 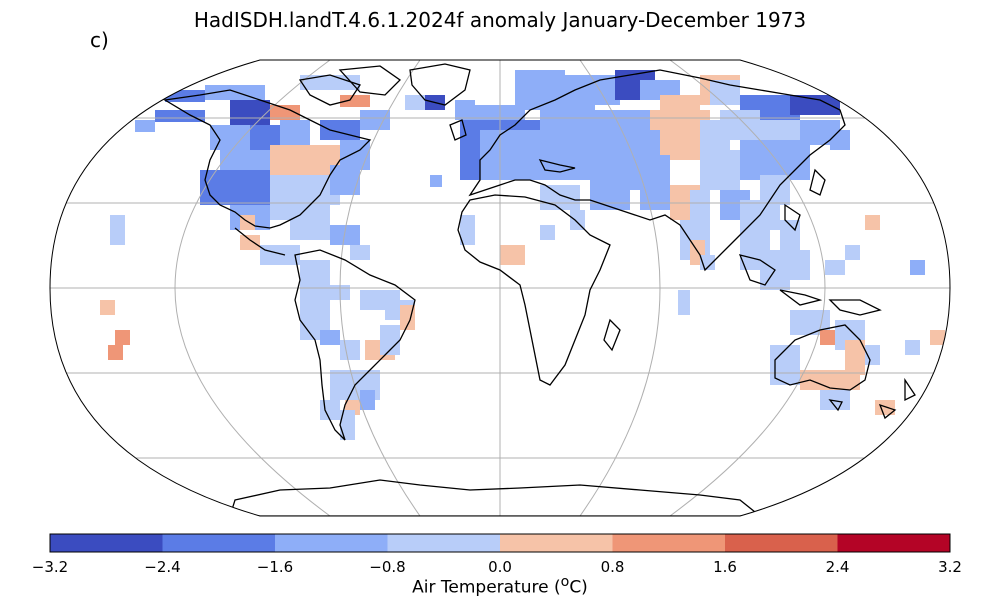 What do you see at coordinates (612, 567) in the screenshot?
I see `colorbar-tick: 0.8` at bounding box center [612, 567].